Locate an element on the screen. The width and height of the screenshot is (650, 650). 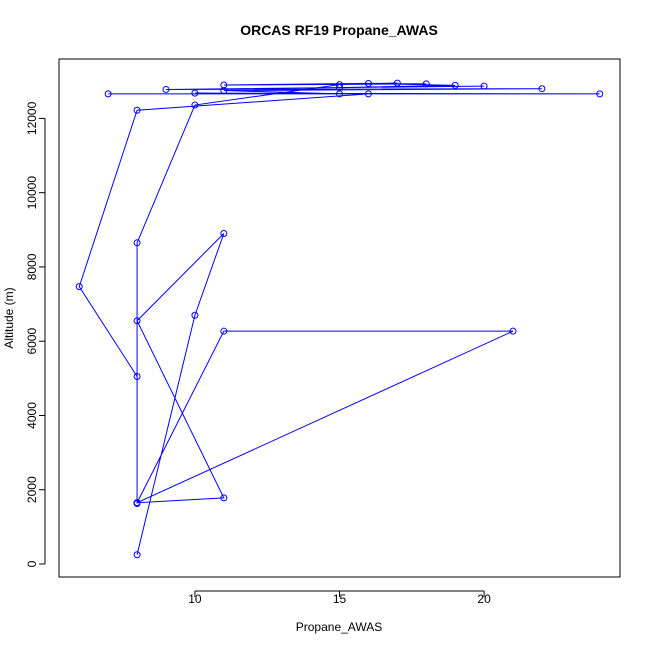
chart-title: ORCAS RF19 Propane_AWAS is located at coordinates (339, 30).